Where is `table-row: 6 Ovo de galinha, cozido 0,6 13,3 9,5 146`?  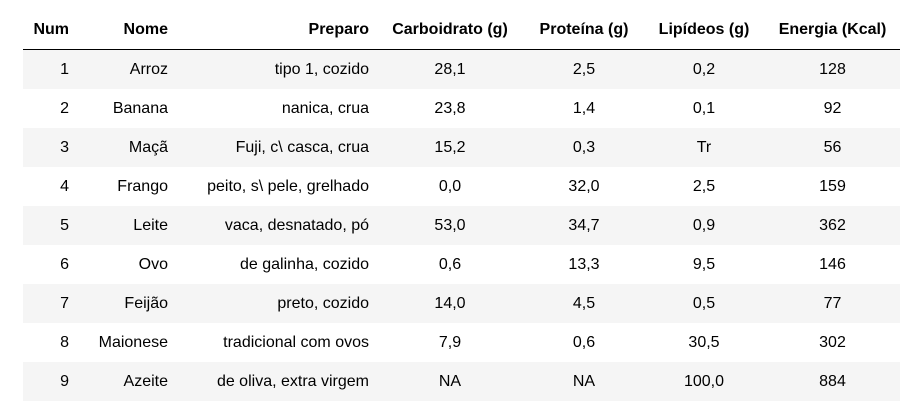
table-row: 6 Ovo de galinha, cozido 0,6 13,3 9,5 146 is located at coordinates (461, 264).